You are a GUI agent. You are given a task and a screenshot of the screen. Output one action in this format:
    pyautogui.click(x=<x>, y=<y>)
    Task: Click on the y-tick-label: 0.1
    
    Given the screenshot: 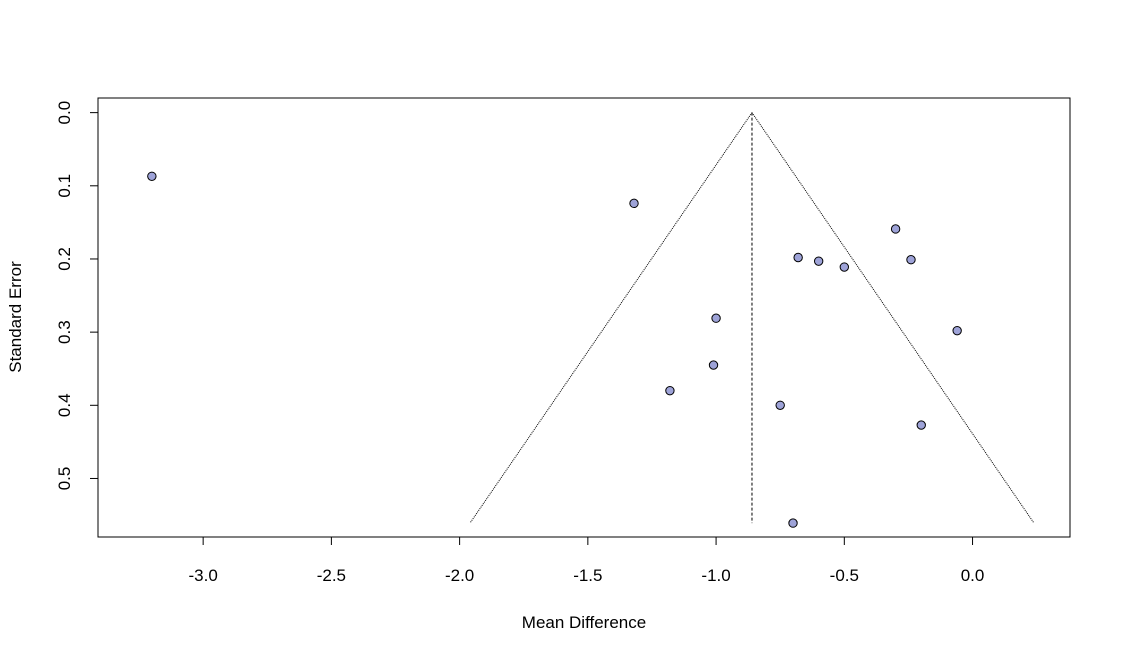 What is the action you would take?
    pyautogui.click(x=64, y=186)
    